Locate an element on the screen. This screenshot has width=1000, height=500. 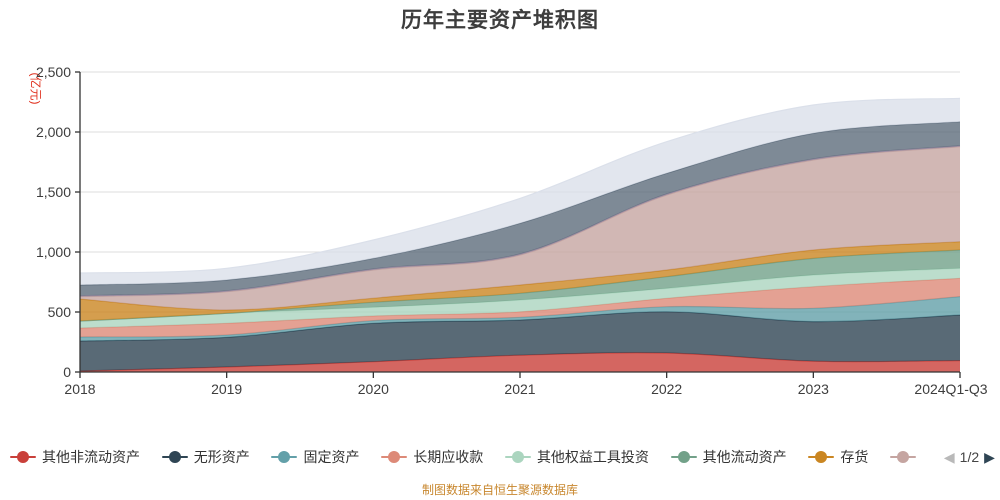
y-tick-label: 500 is located at coordinates (60, 312).